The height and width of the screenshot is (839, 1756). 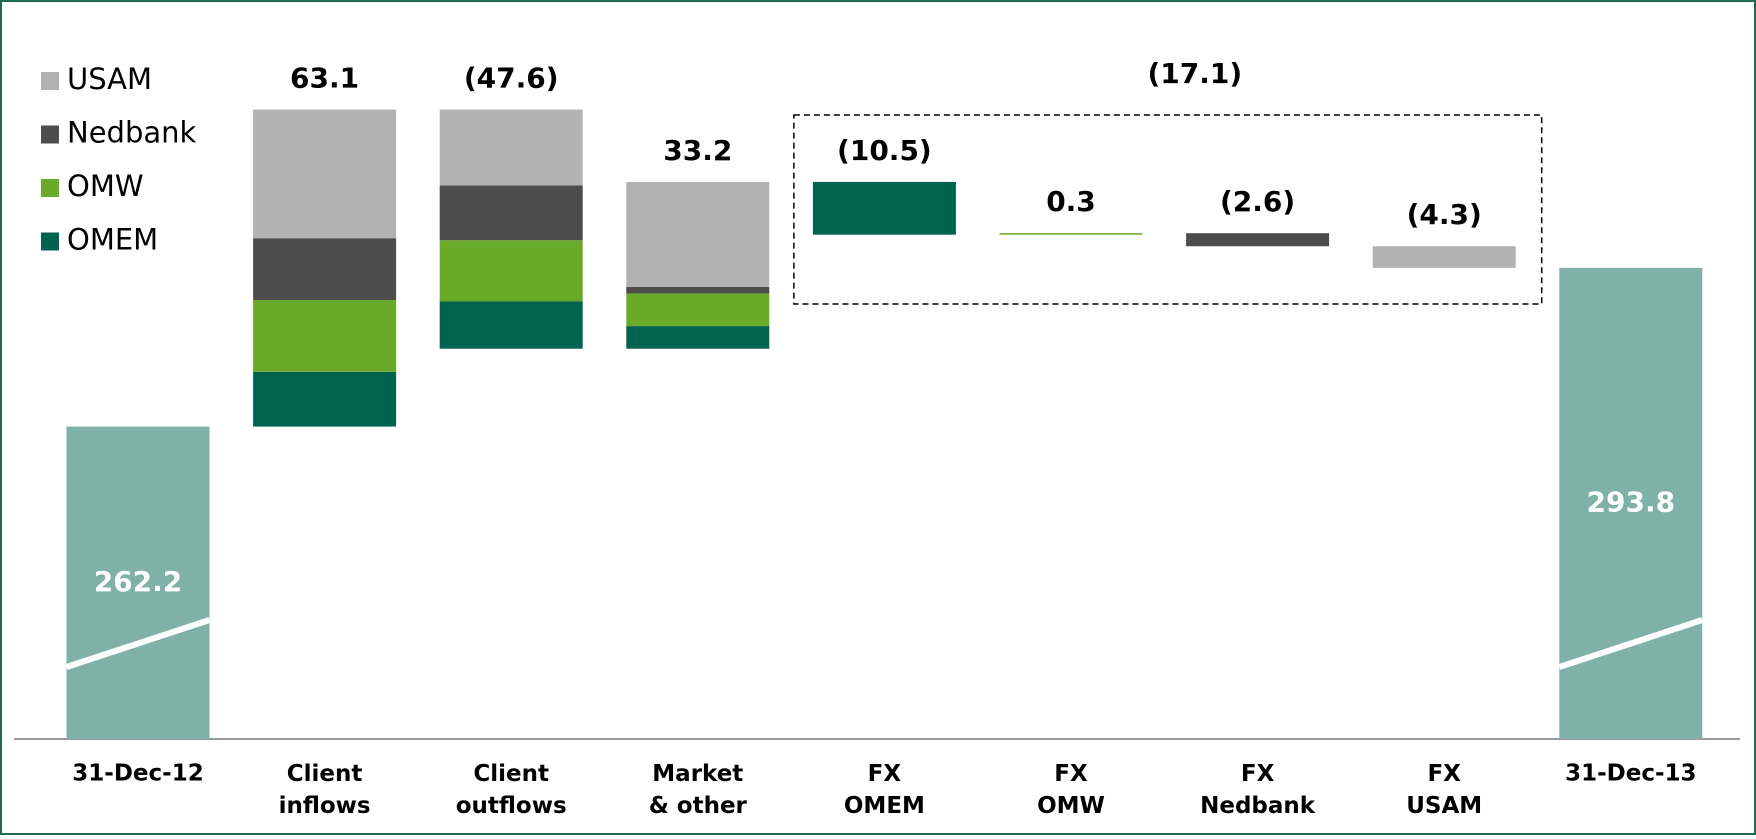 I want to click on total-label: 262.2, so click(x=138, y=581).